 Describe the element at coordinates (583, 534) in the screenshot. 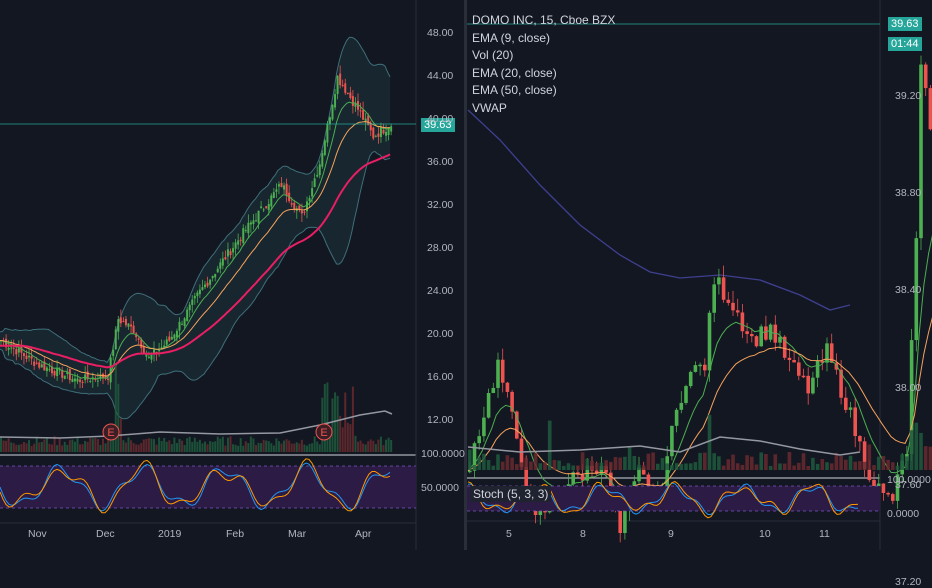

I see `right-x-tick: 8` at that location.